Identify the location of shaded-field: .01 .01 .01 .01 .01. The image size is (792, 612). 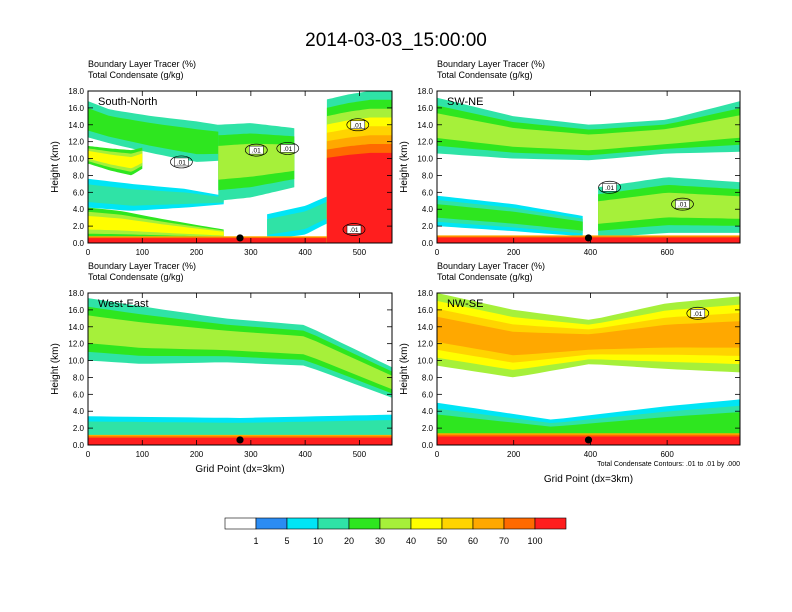
(240, 167).